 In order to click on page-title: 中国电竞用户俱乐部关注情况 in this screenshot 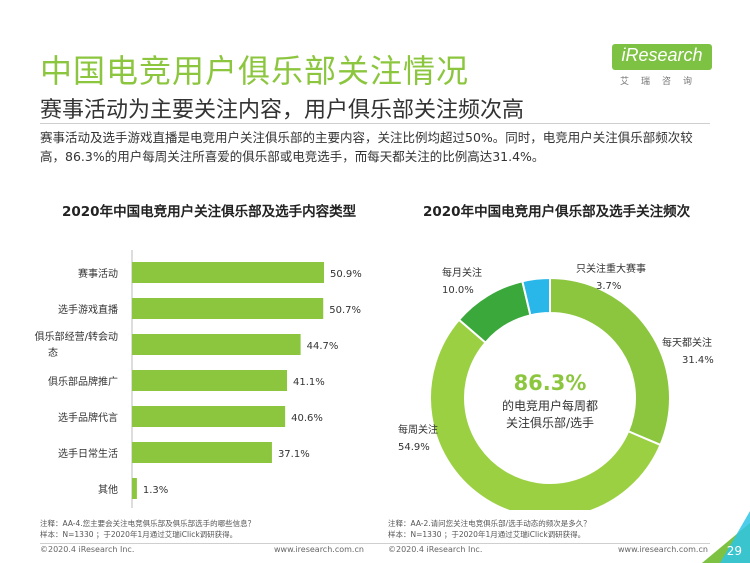, I will do `click(255, 71)`.